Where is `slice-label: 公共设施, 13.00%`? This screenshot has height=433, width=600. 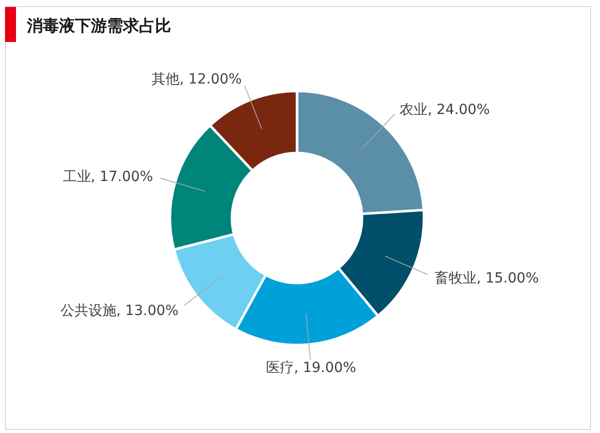
slice-label: 公共设施, 13.00% is located at coordinates (119, 310).